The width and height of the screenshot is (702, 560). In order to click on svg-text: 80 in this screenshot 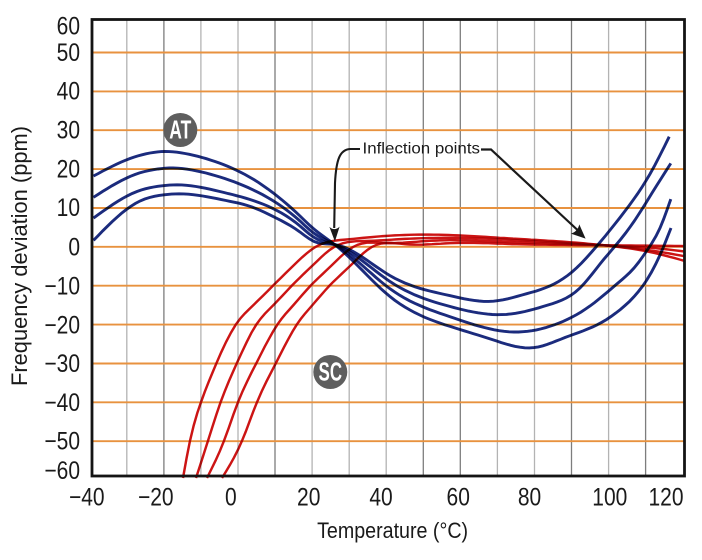, I will do `click(529, 497)`.